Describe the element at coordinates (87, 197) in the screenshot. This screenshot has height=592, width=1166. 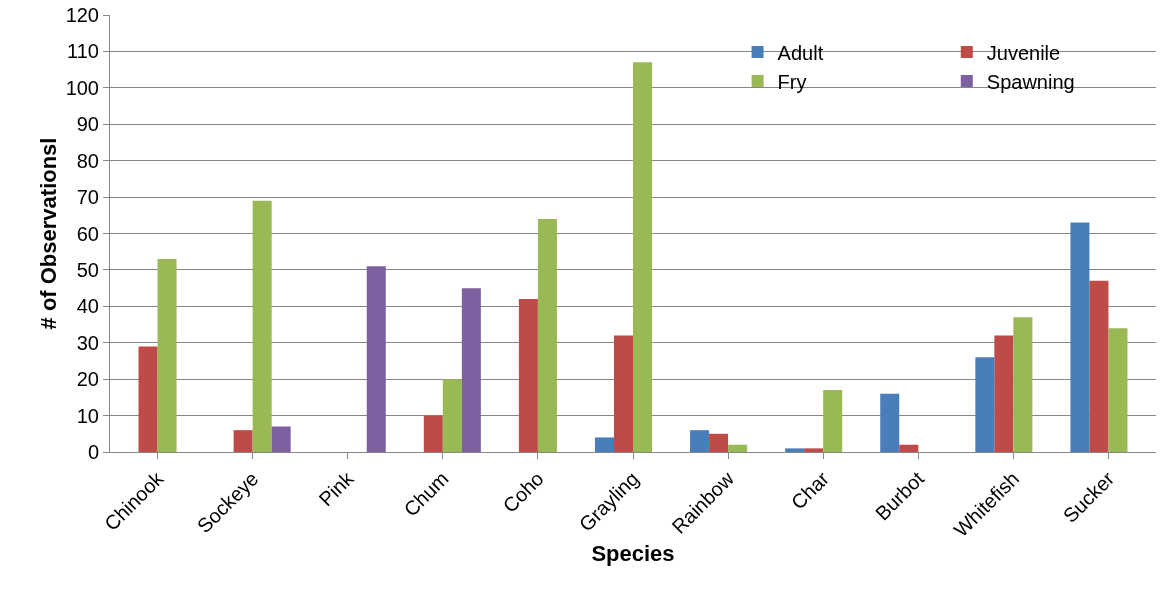
I see `y-tick-label: 70` at that location.